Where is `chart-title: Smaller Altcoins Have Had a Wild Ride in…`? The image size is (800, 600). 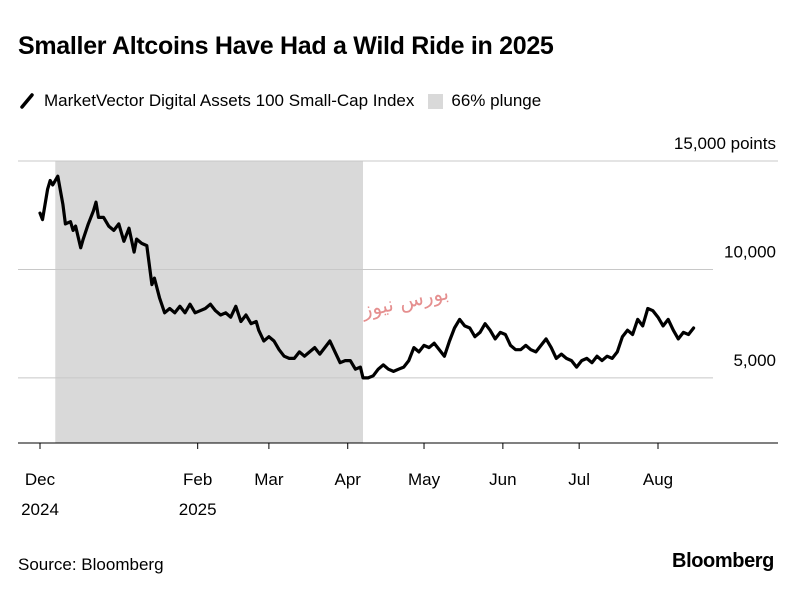 chart-title: Smaller Altcoins Have Had a Wild Ride in… is located at coordinates (286, 46).